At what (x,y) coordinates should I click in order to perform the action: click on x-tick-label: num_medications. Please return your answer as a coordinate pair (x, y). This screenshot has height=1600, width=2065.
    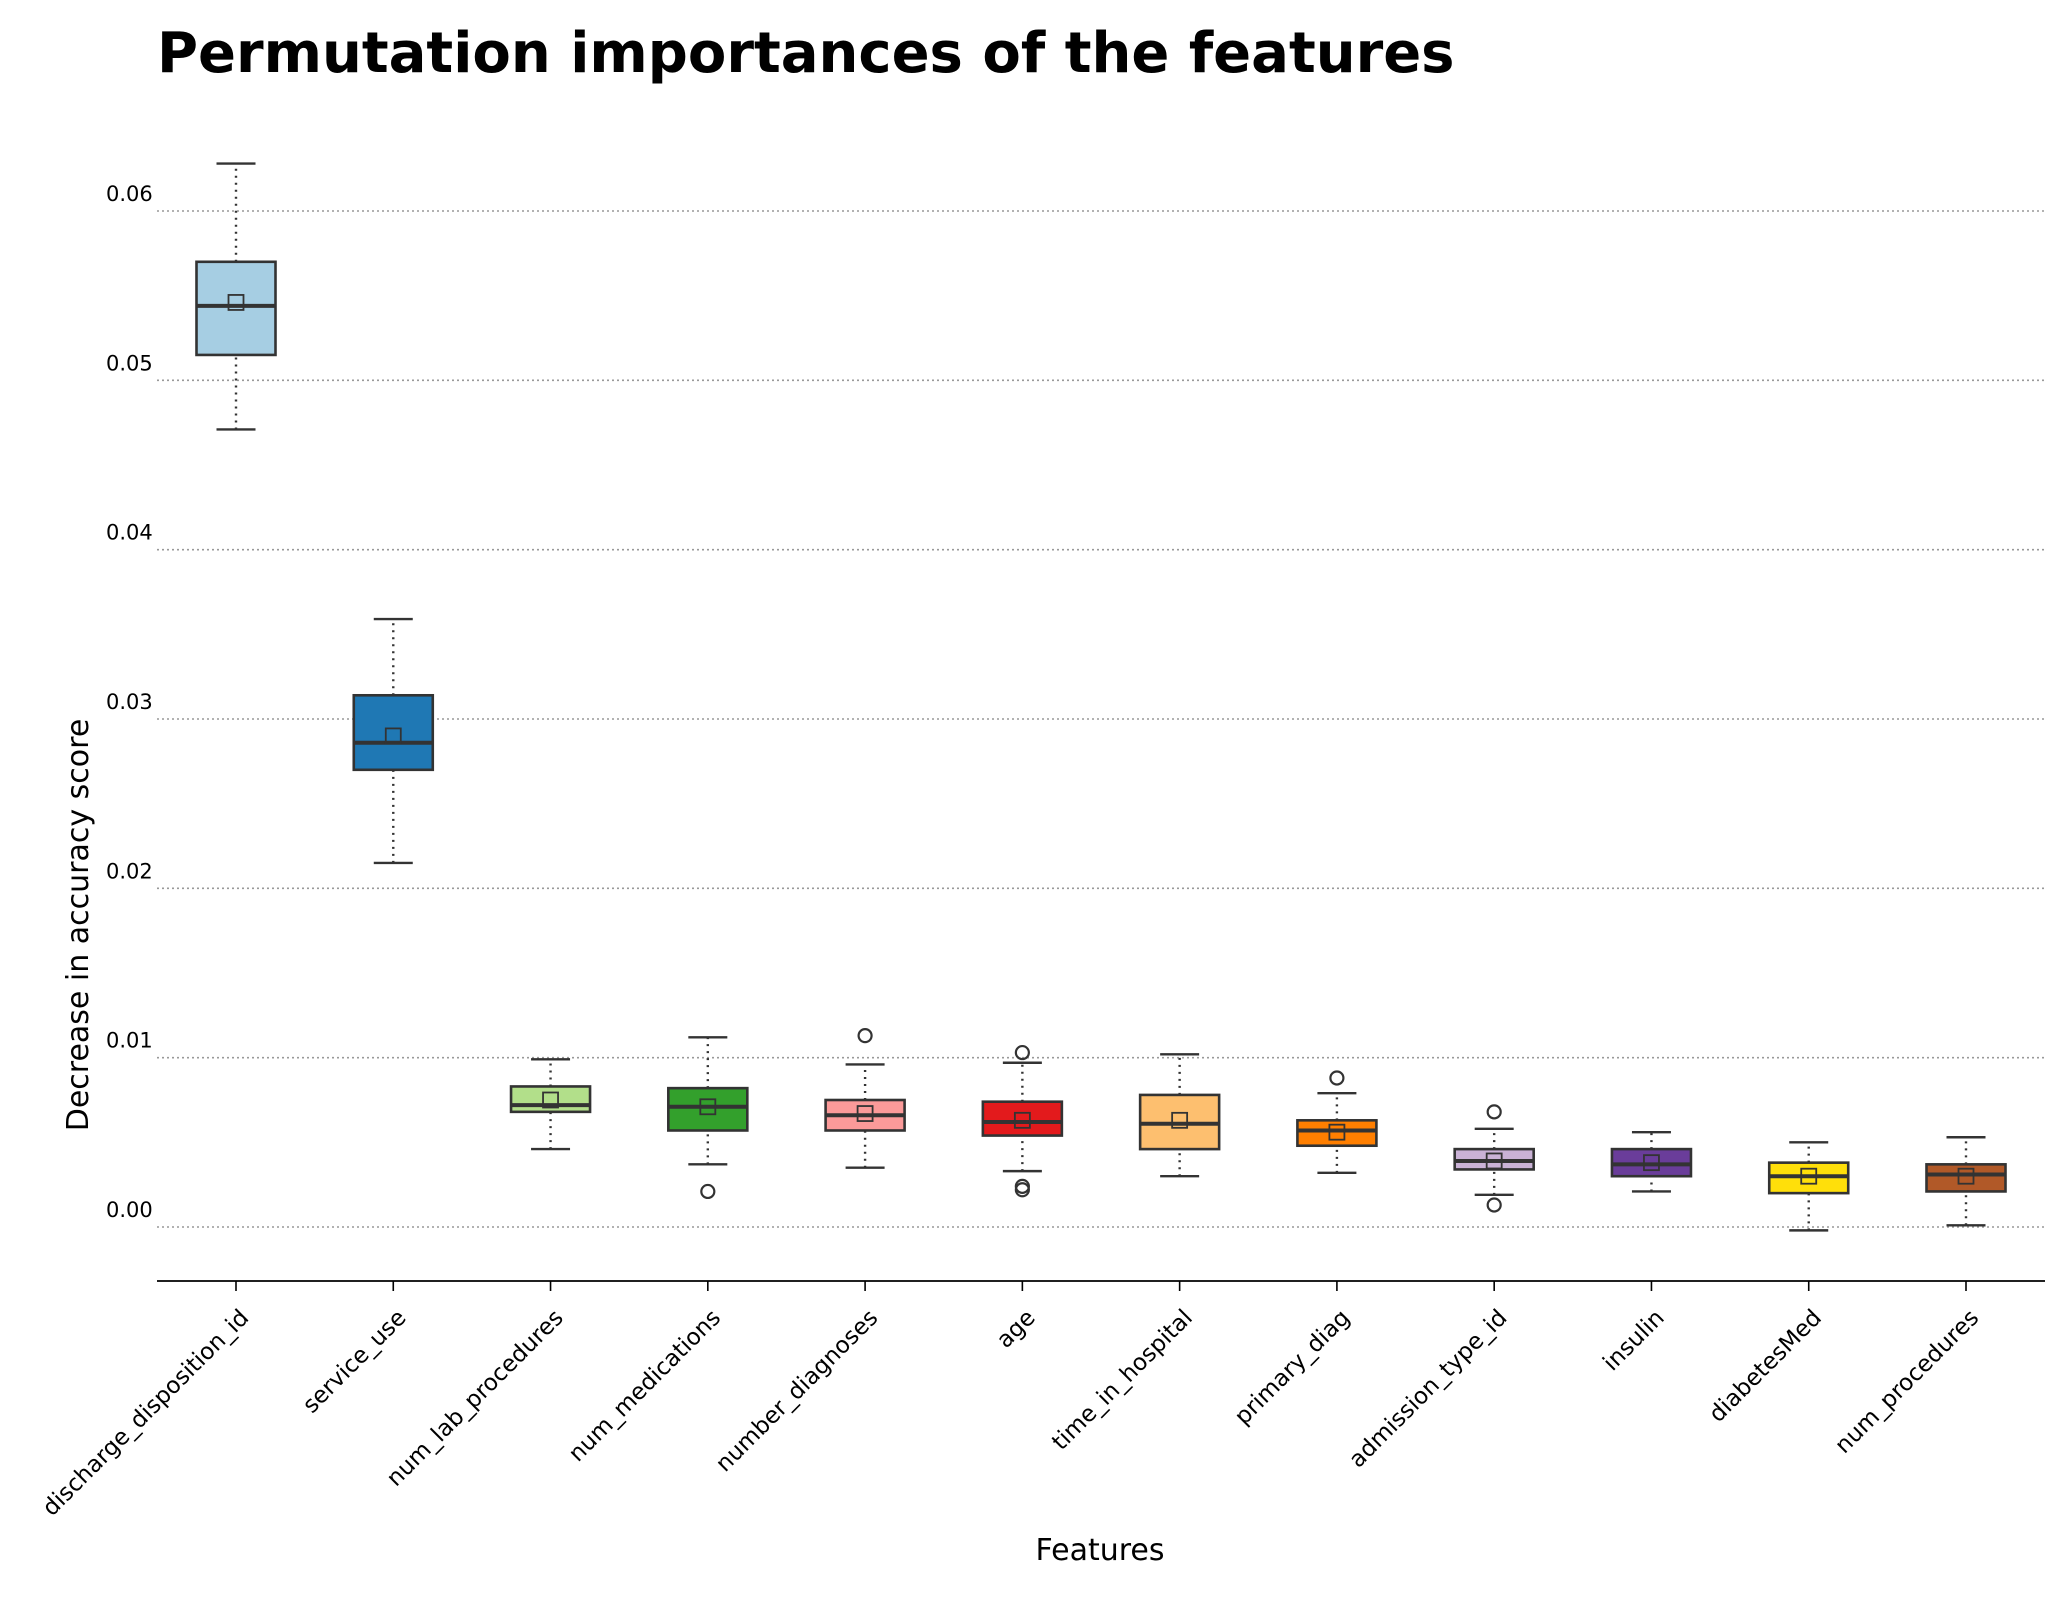
    Looking at the image, I should click on (645, 1386).